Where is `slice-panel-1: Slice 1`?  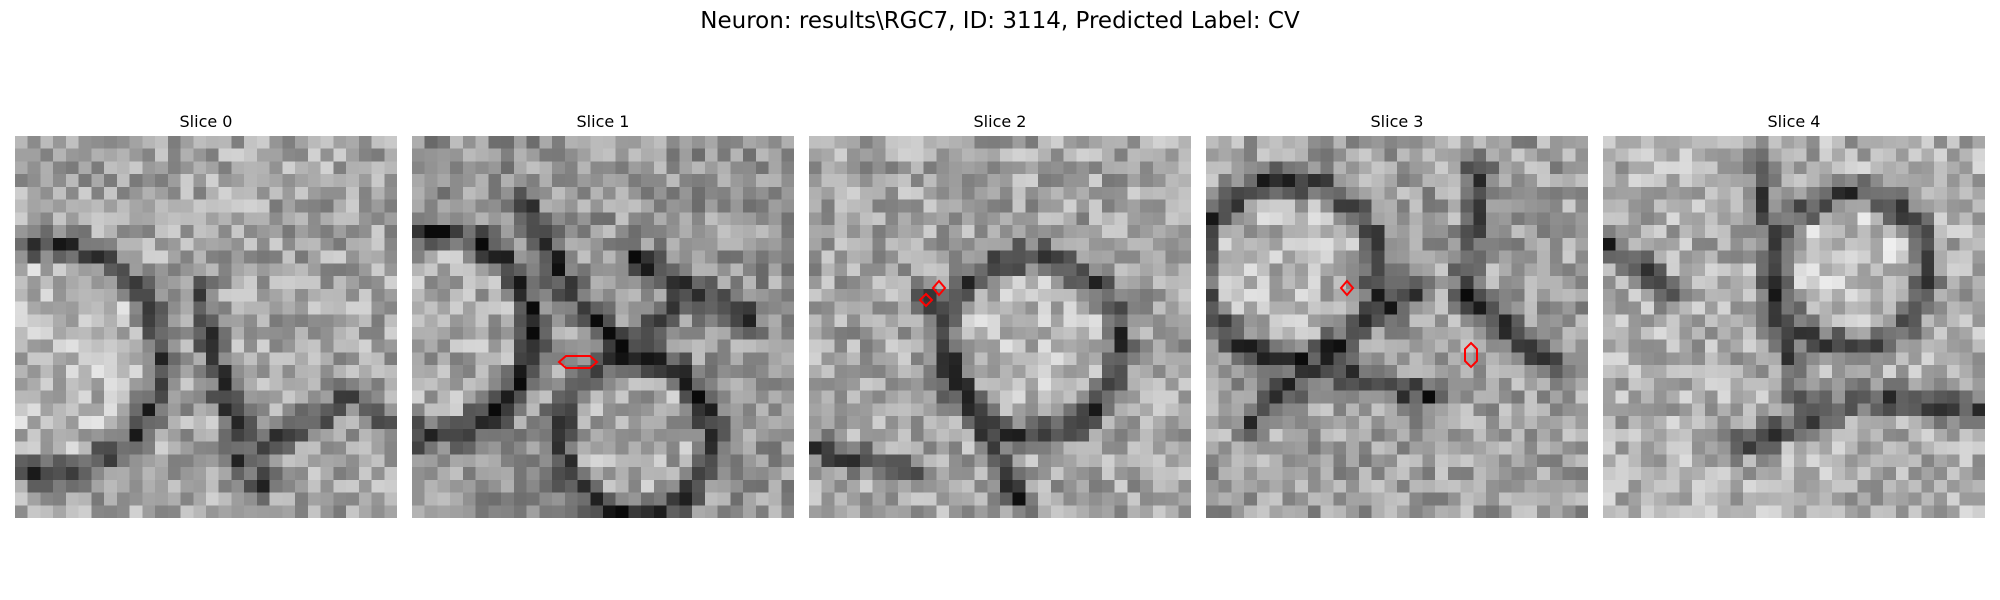 slice-panel-1: Slice 1 is located at coordinates (603, 314).